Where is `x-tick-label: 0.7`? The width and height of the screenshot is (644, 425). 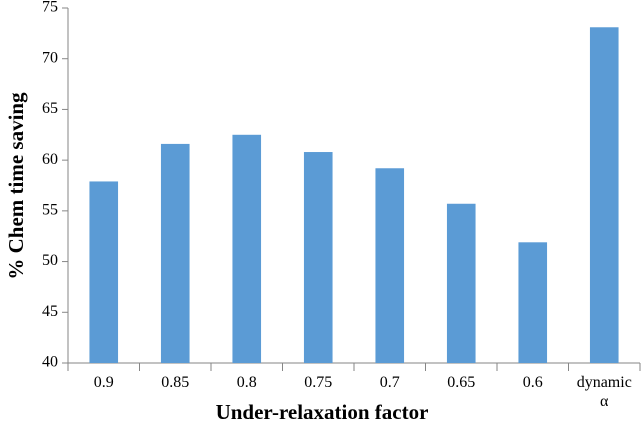
x-tick-label: 0.7 is located at coordinates (389, 382).